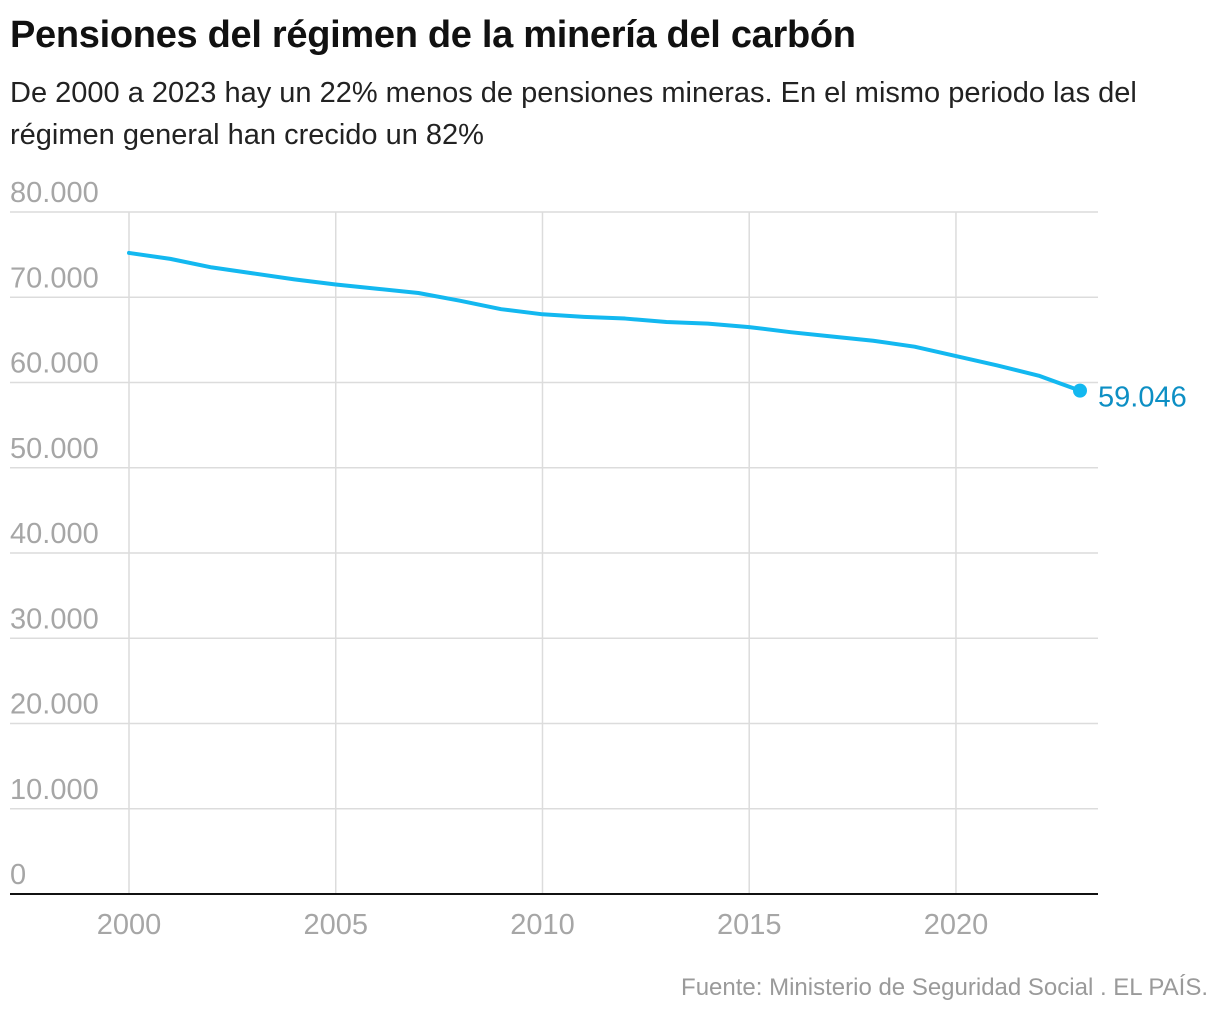 Image resolution: width=1220 pixels, height=1020 pixels. Describe the element at coordinates (54, 619) in the screenshot. I see `y-tick-label-30.000: 30.000` at that location.